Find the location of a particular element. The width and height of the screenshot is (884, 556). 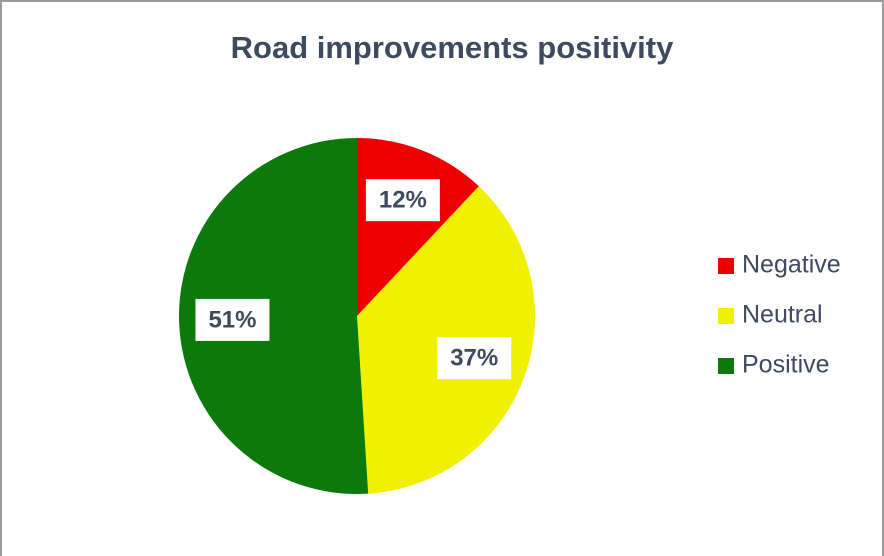

data-label: 37% is located at coordinates (474, 358).